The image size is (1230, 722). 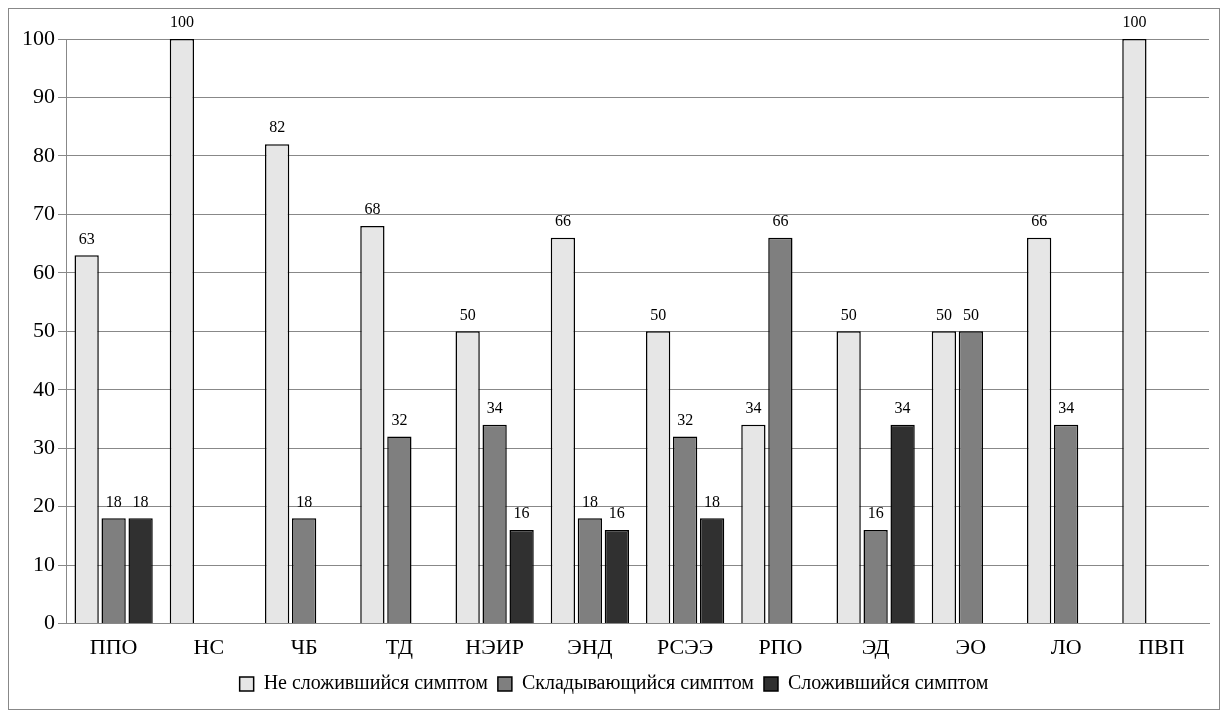 I want to click on legend-label: Не сложившийся симптом, so click(x=376, y=682).